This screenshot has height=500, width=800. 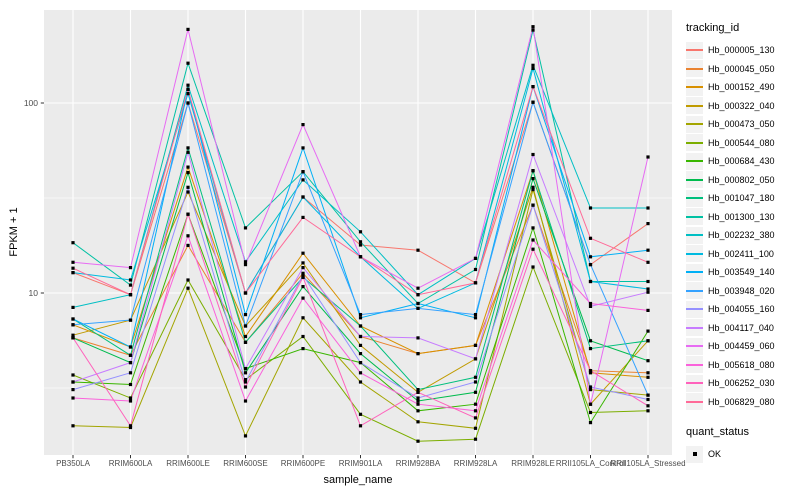 I want to click on legend-item-label: Hb_001047_180, so click(x=741, y=198).